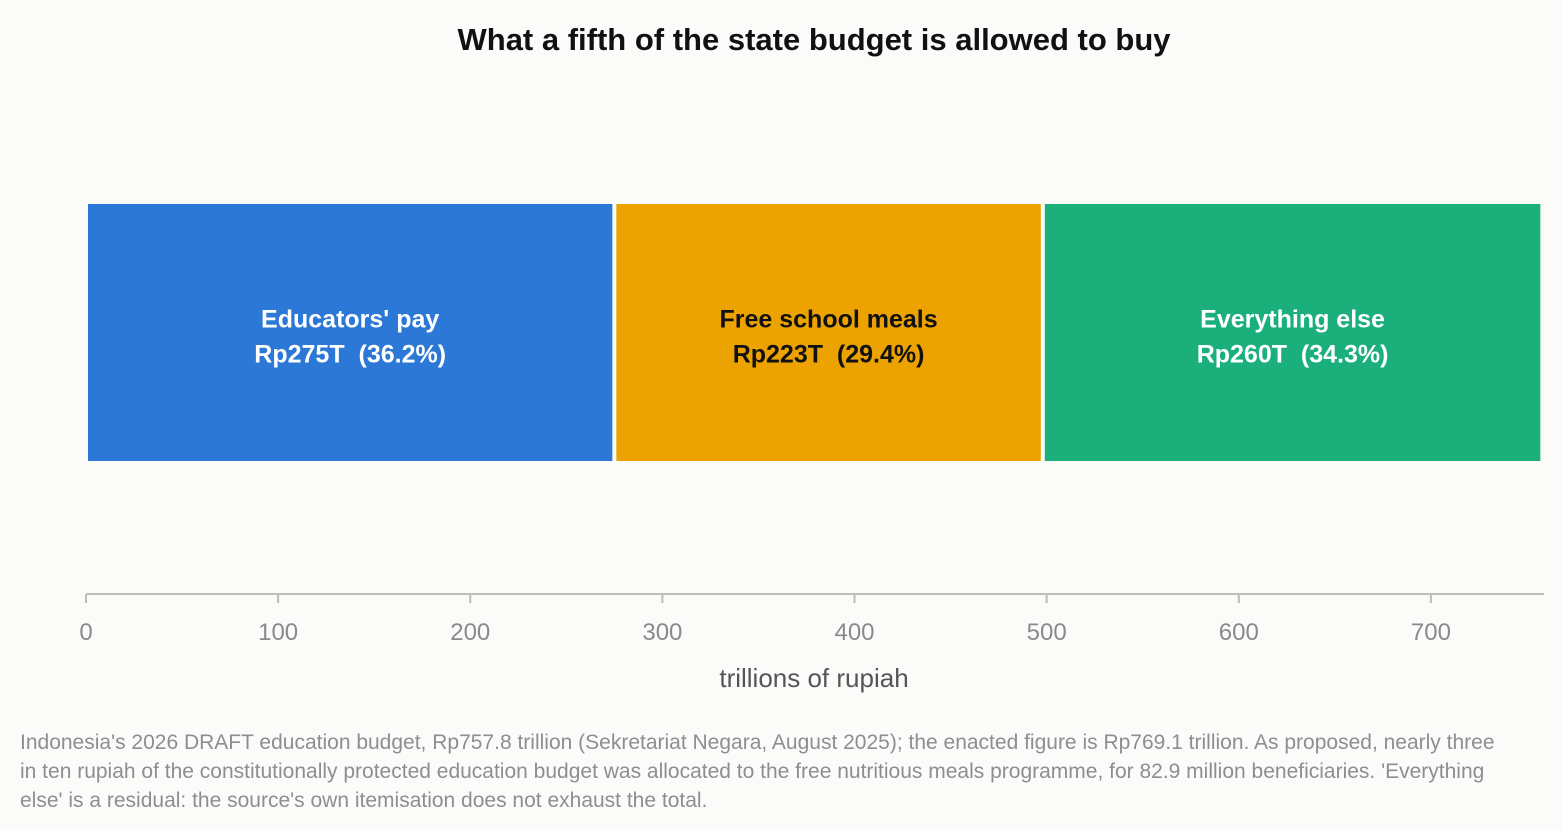  I want to click on segment-name-label: Everything else, so click(1292, 320).